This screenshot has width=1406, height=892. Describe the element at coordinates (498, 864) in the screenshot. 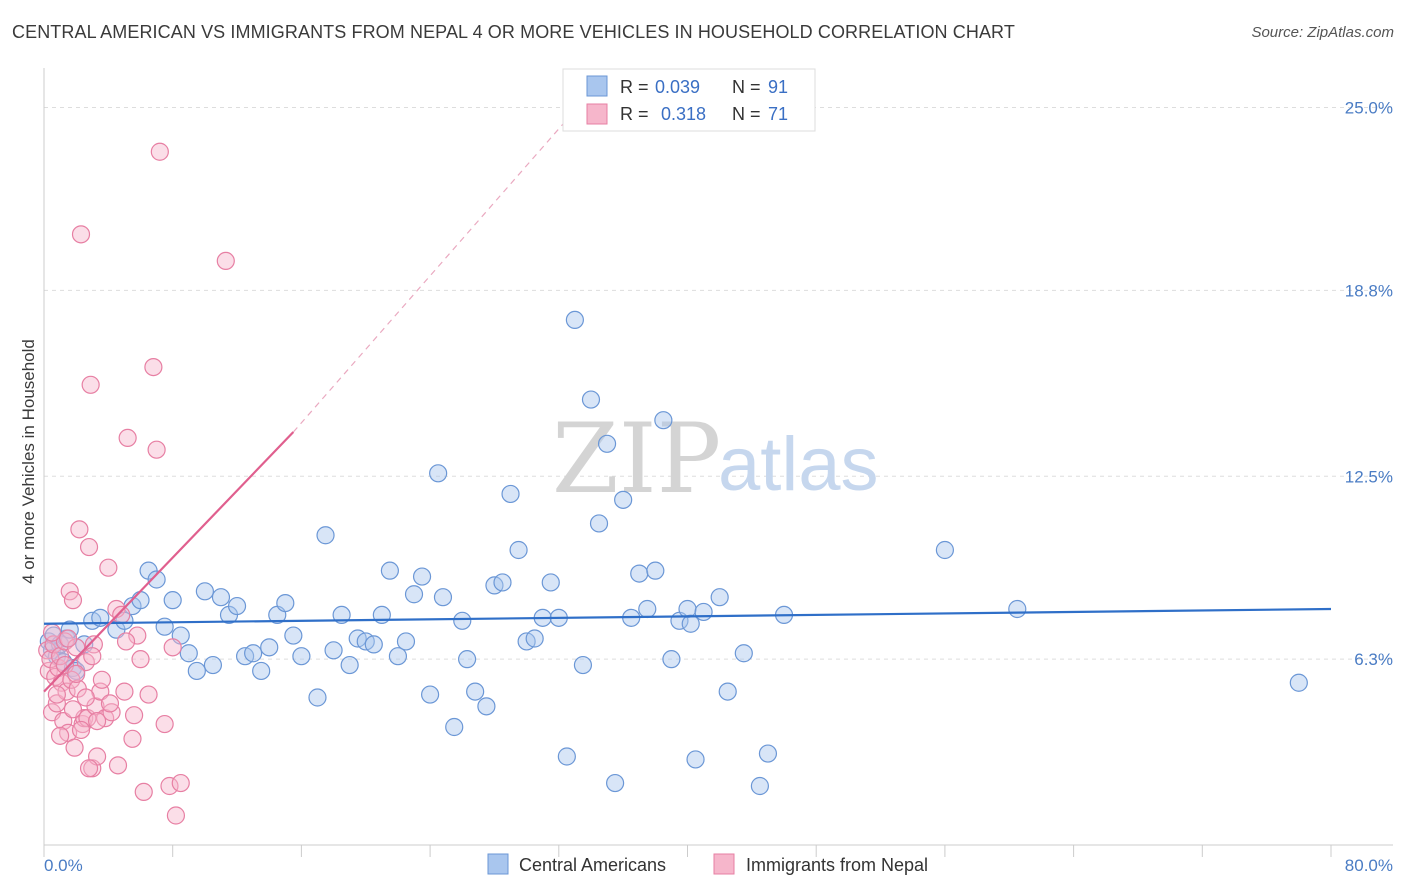

I see `bottom-legend-swatch-blue` at that location.